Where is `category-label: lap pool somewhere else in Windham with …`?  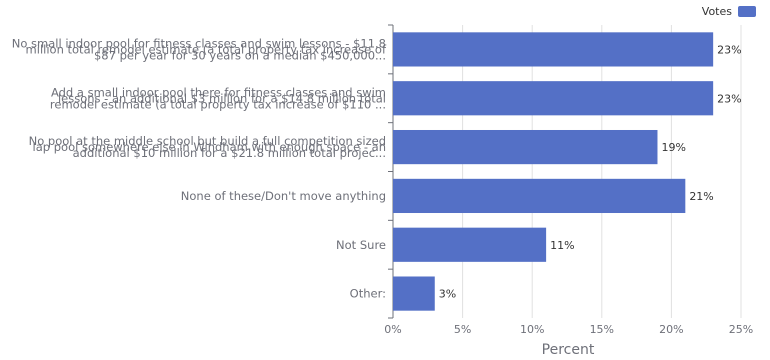
category-label: lap pool somewhere else in Windham with … is located at coordinates (209, 147).